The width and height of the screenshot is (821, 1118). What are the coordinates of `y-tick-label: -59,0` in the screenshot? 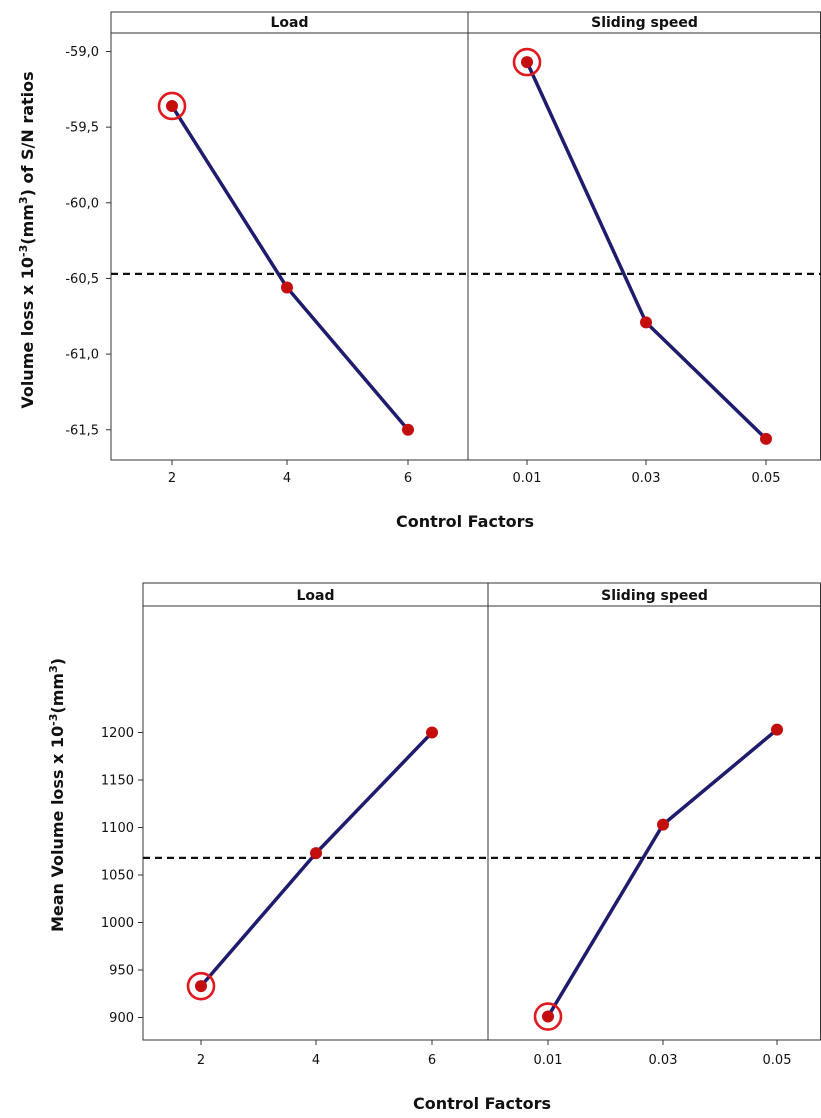 It's located at (82, 52).